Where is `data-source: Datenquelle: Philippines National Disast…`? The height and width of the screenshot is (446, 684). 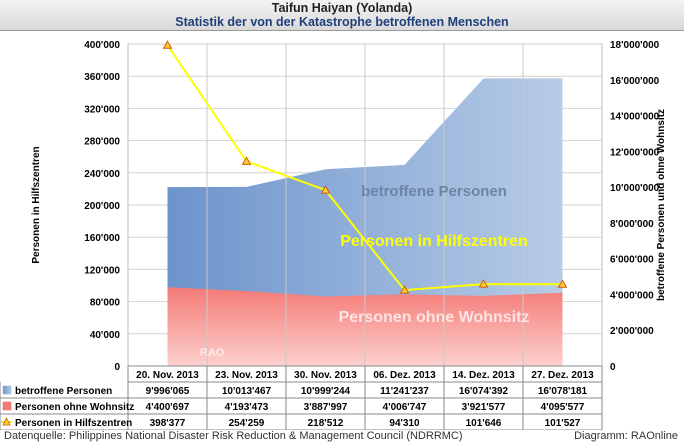 data-source: Datenquelle: Philippines National Disast… is located at coordinates (233, 436).